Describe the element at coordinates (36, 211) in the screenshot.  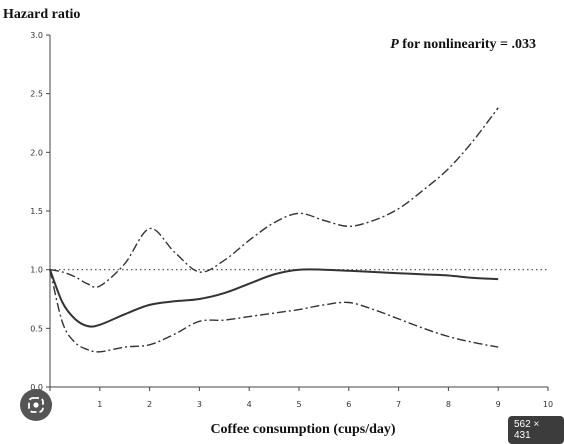
I see `y-tick-label: 1.5` at that location.